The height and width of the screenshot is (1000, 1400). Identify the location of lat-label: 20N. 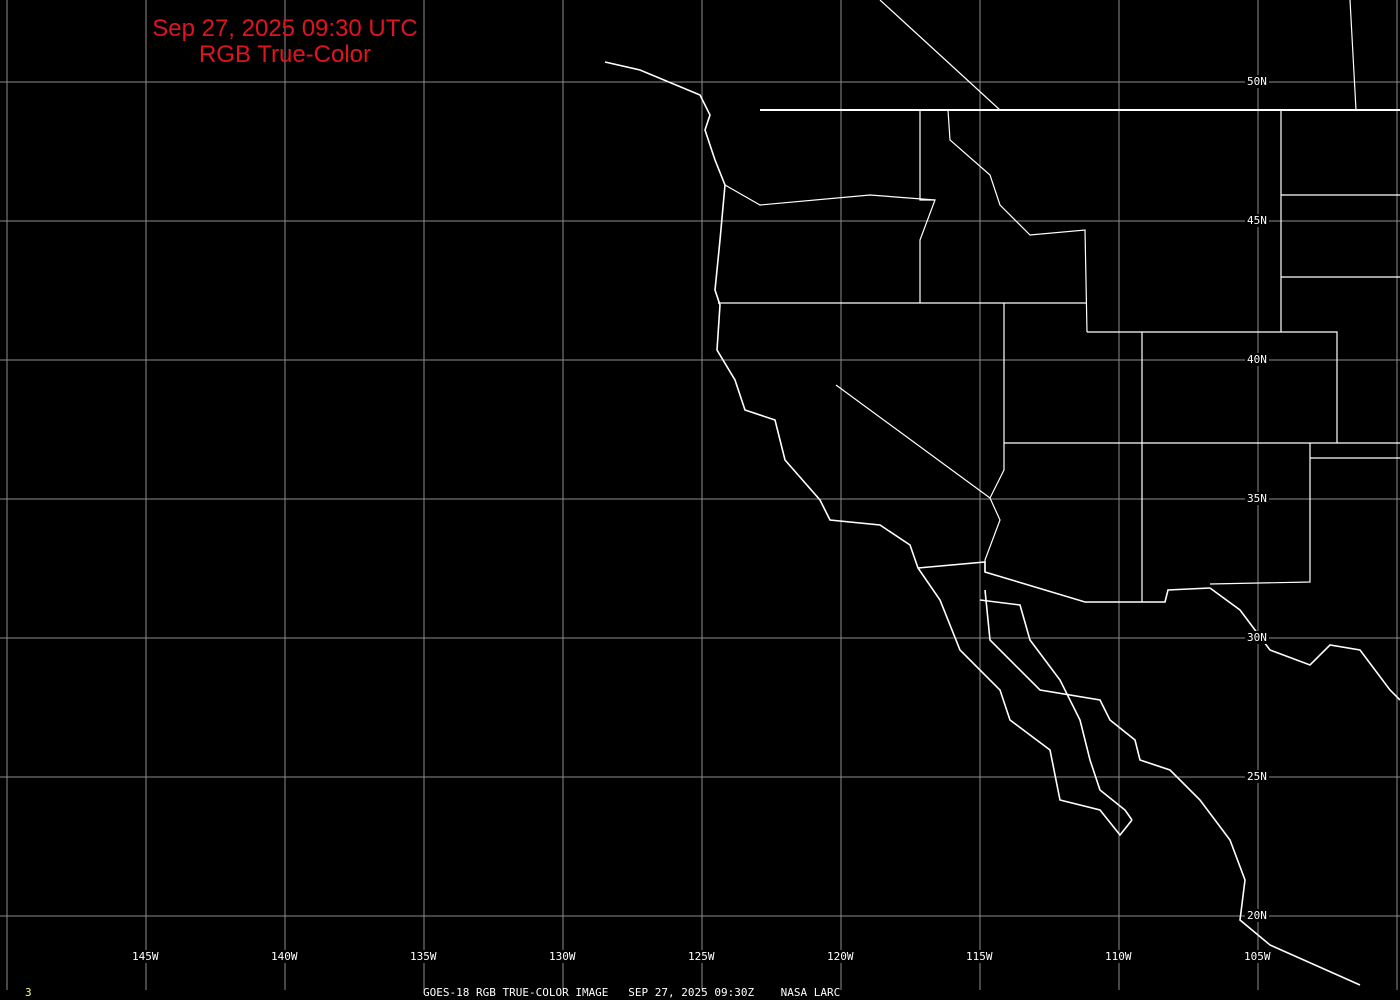
(1257, 915).